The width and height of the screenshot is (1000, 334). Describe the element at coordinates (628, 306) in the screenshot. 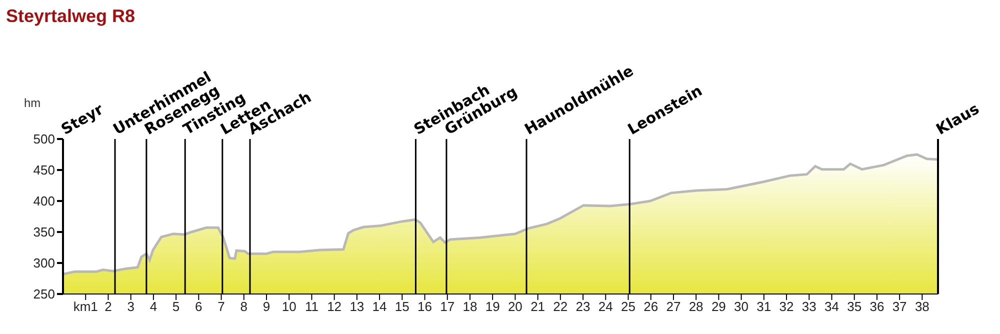

I see `x-tick-label: 25` at that location.